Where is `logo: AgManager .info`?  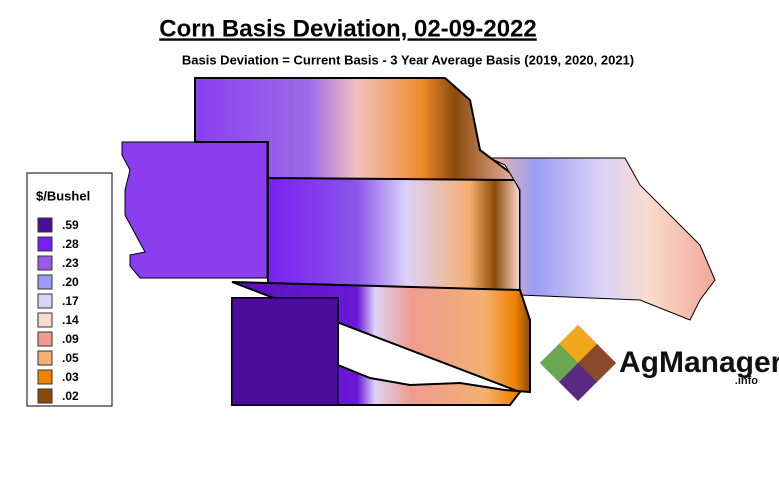 logo: AgManager .info is located at coordinates (659, 363).